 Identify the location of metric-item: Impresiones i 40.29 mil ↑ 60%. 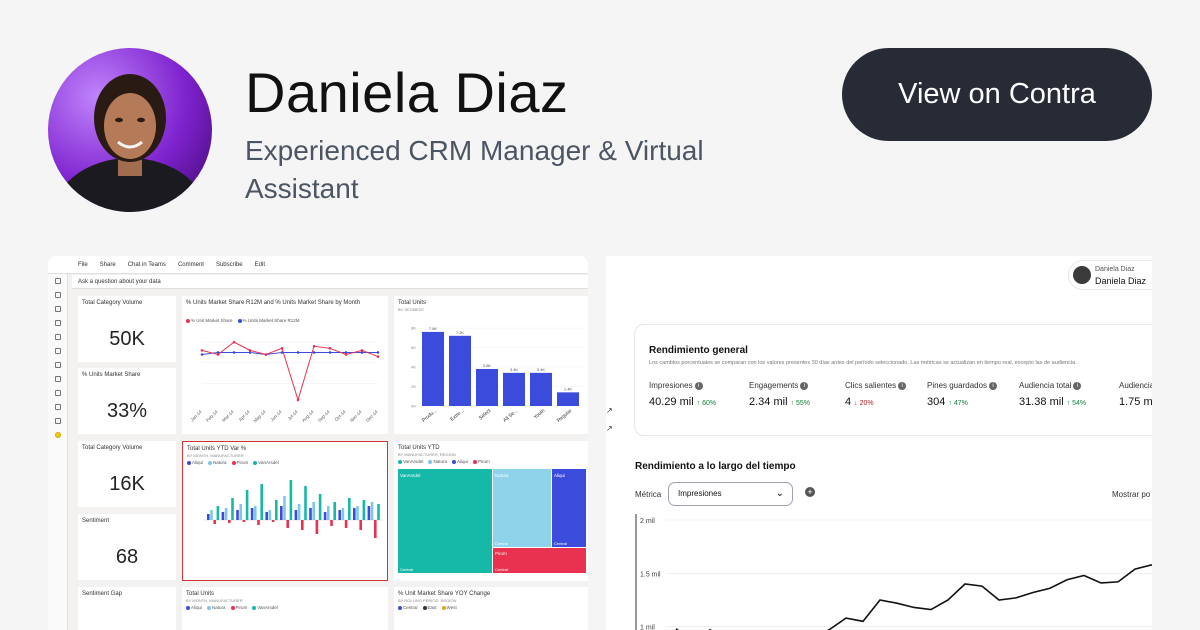
(699, 394).